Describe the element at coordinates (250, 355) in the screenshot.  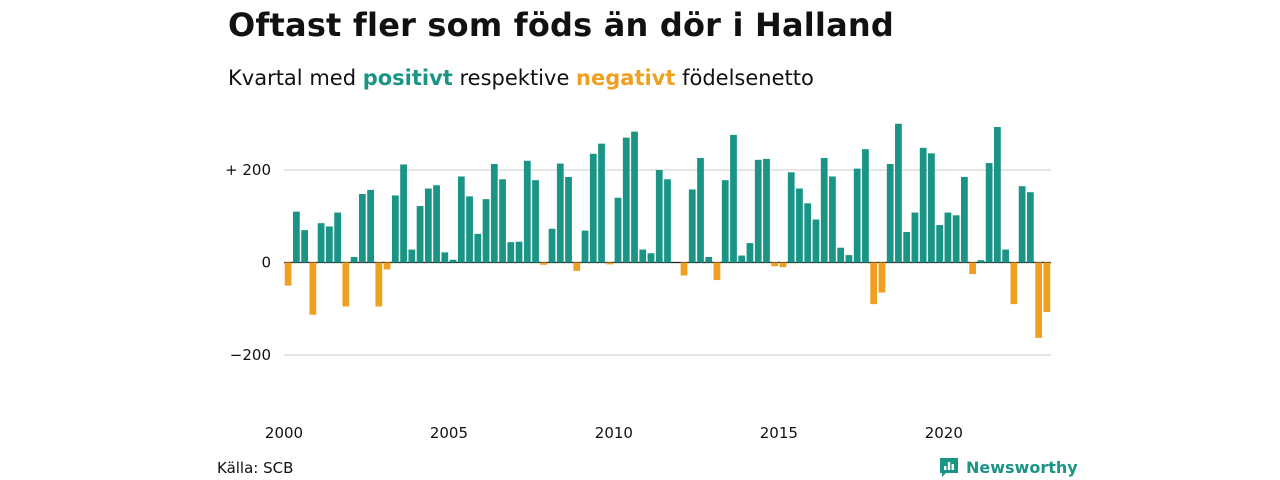
I see `y-tick-label: −200` at that location.